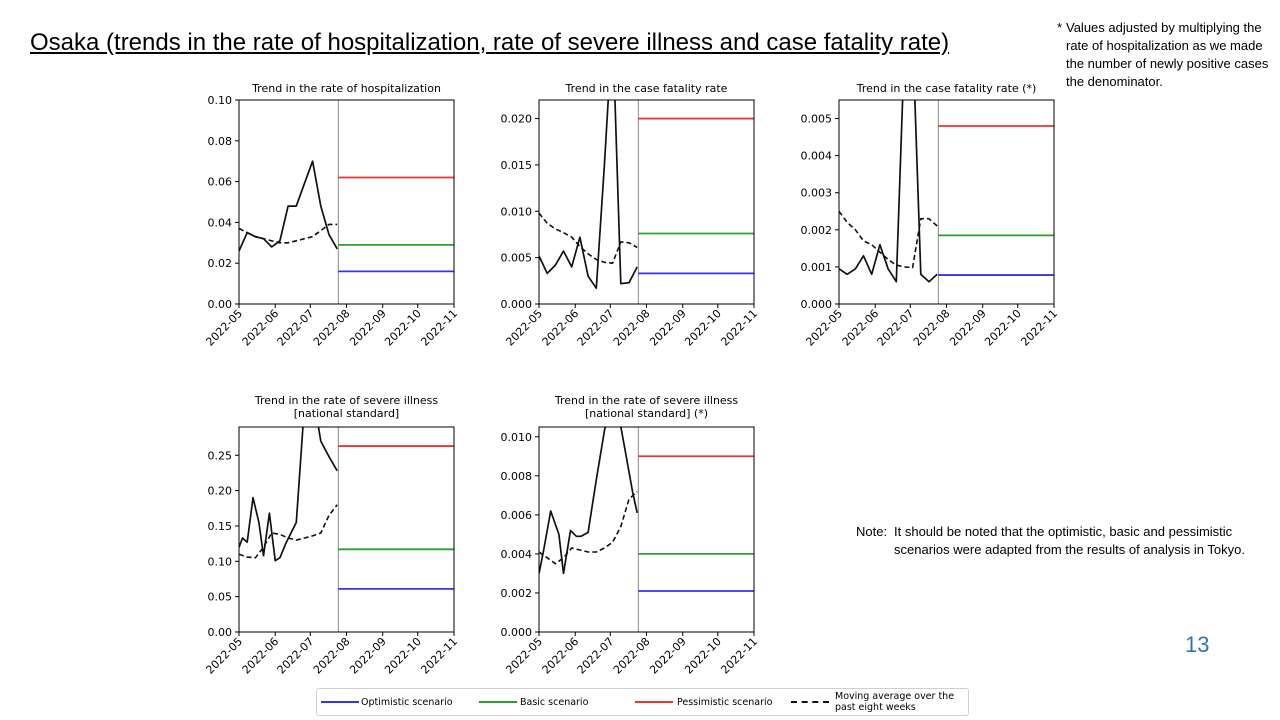 This screenshot has width=1280, height=720. What do you see at coordinates (517, 258) in the screenshot?
I see `y-tick-label: 0.005` at bounding box center [517, 258].